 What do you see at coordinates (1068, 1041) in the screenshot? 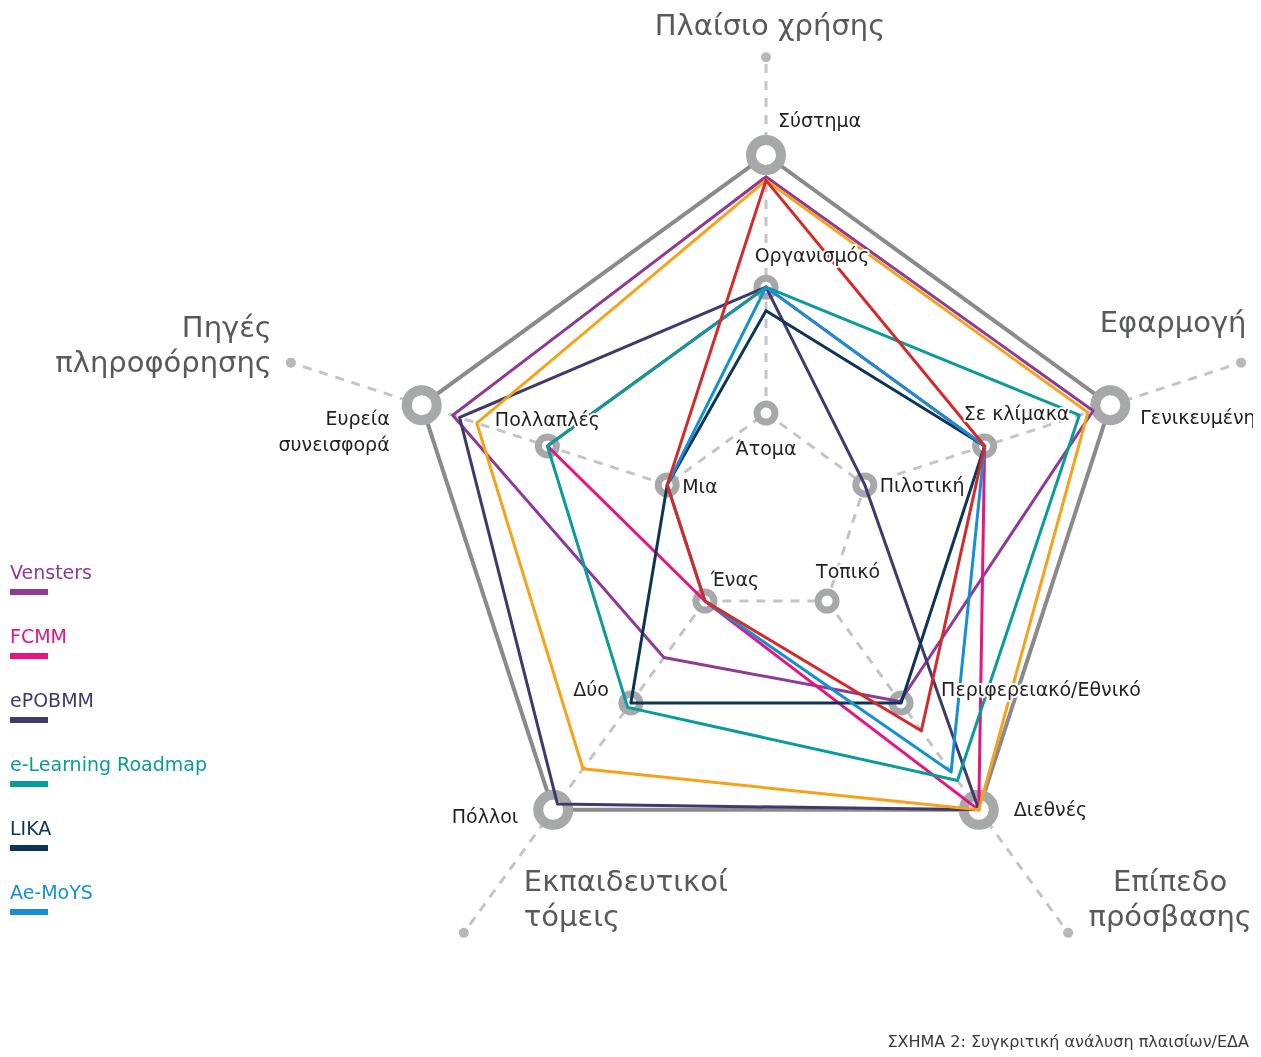
I see `text: ΣΧΗΜΑ 2: Συγκριτική ανάλυση πλαισίων/ΕΔΑ` at bounding box center [1068, 1041].